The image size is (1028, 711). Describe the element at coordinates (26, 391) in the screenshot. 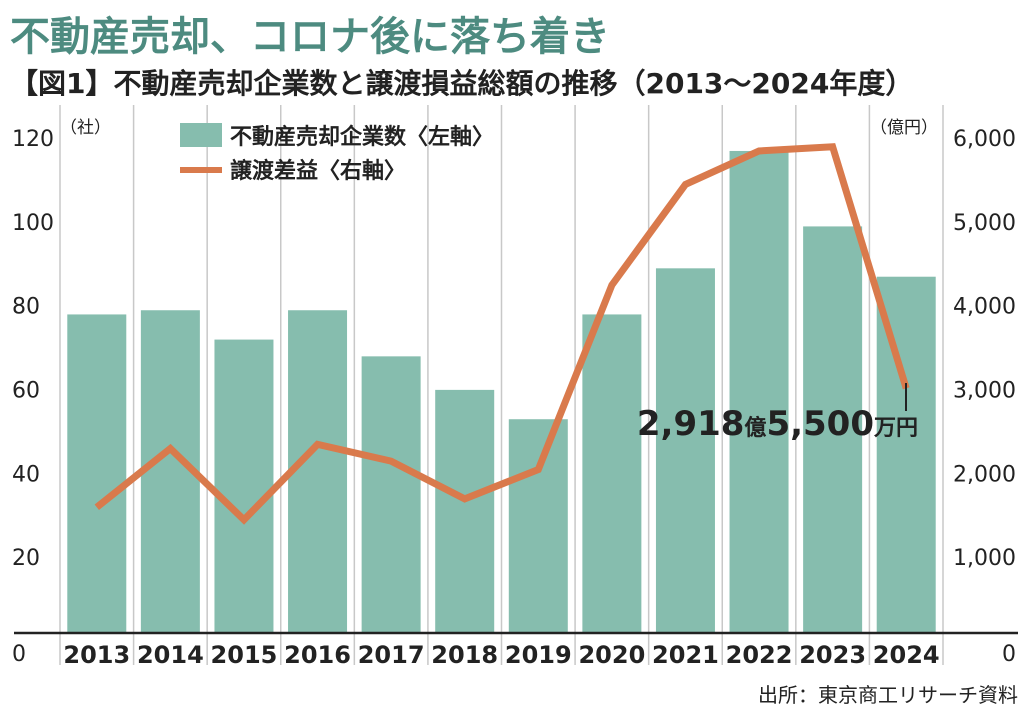

I see `left-tick-60: 60` at that location.